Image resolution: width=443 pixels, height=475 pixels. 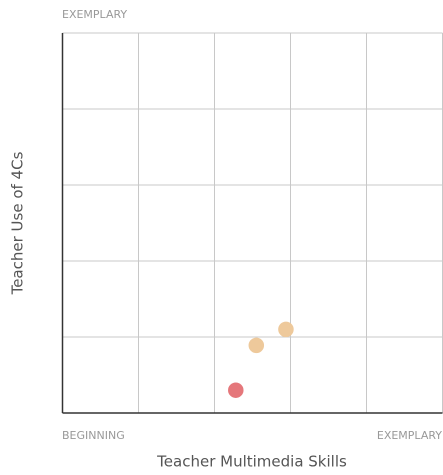 I want to click on x-axis-label: Teacher Multimedia Skills, so click(x=251, y=462).